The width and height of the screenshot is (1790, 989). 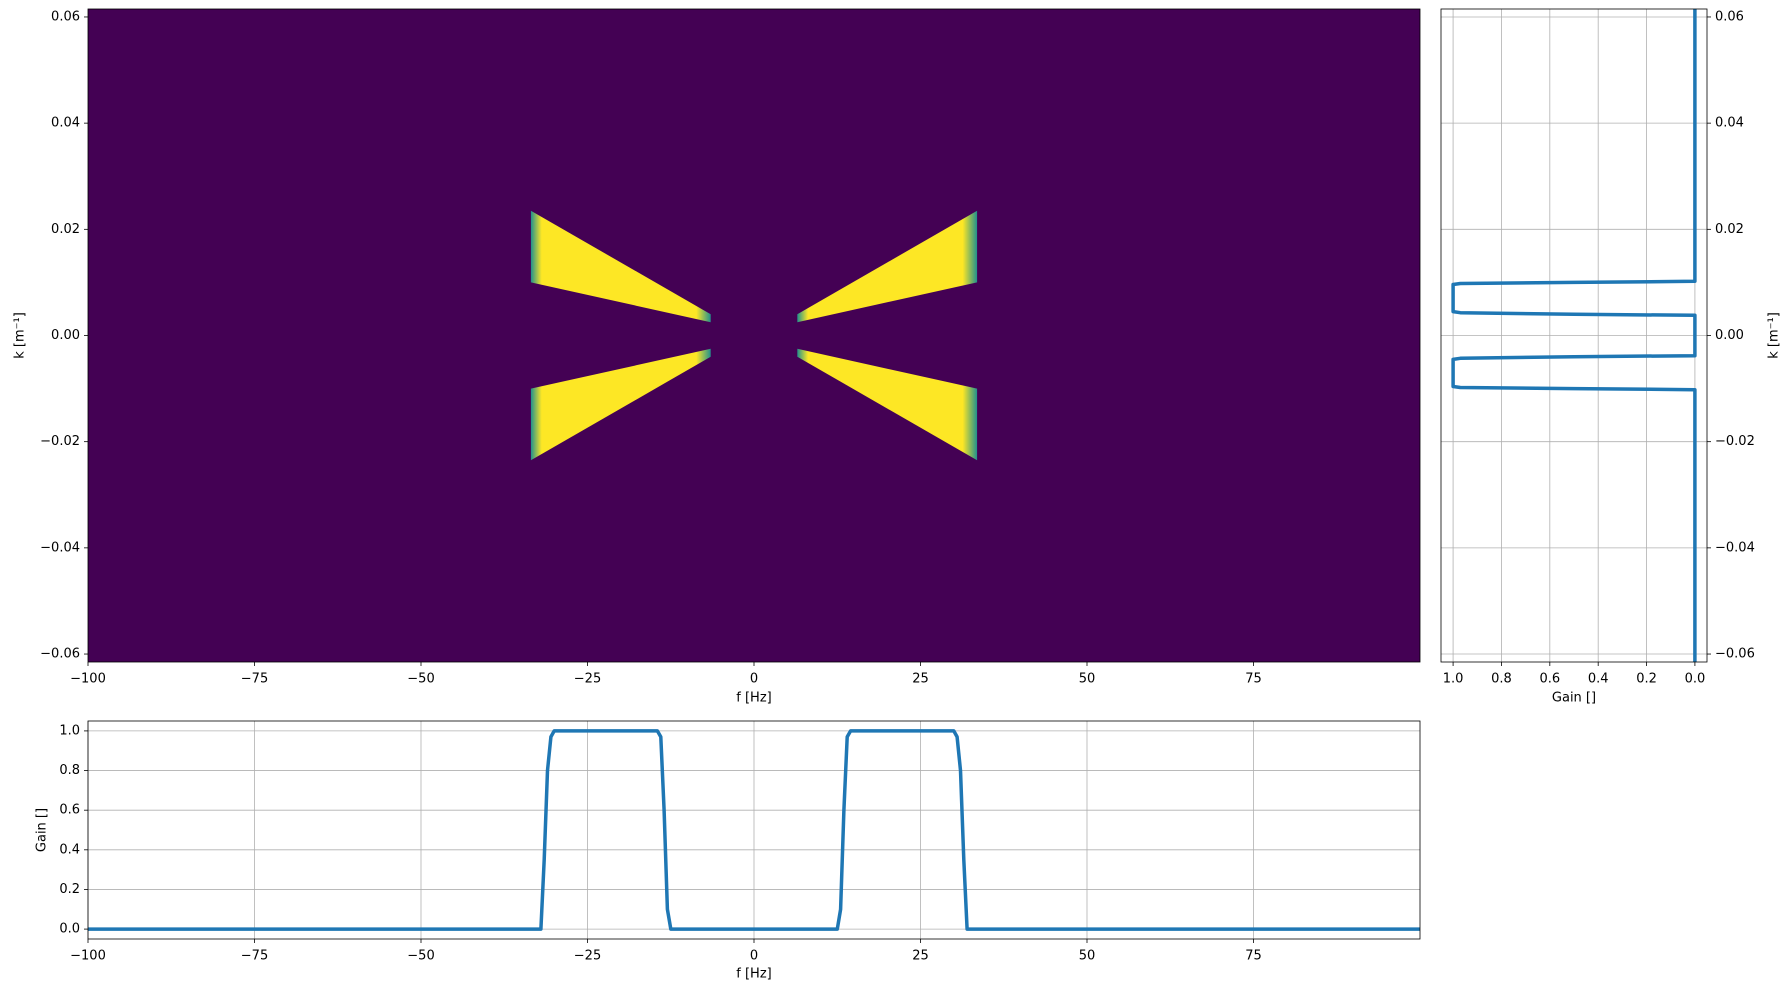 What do you see at coordinates (1574, 335) in the screenshot?
I see `k-gain-curve` at bounding box center [1574, 335].